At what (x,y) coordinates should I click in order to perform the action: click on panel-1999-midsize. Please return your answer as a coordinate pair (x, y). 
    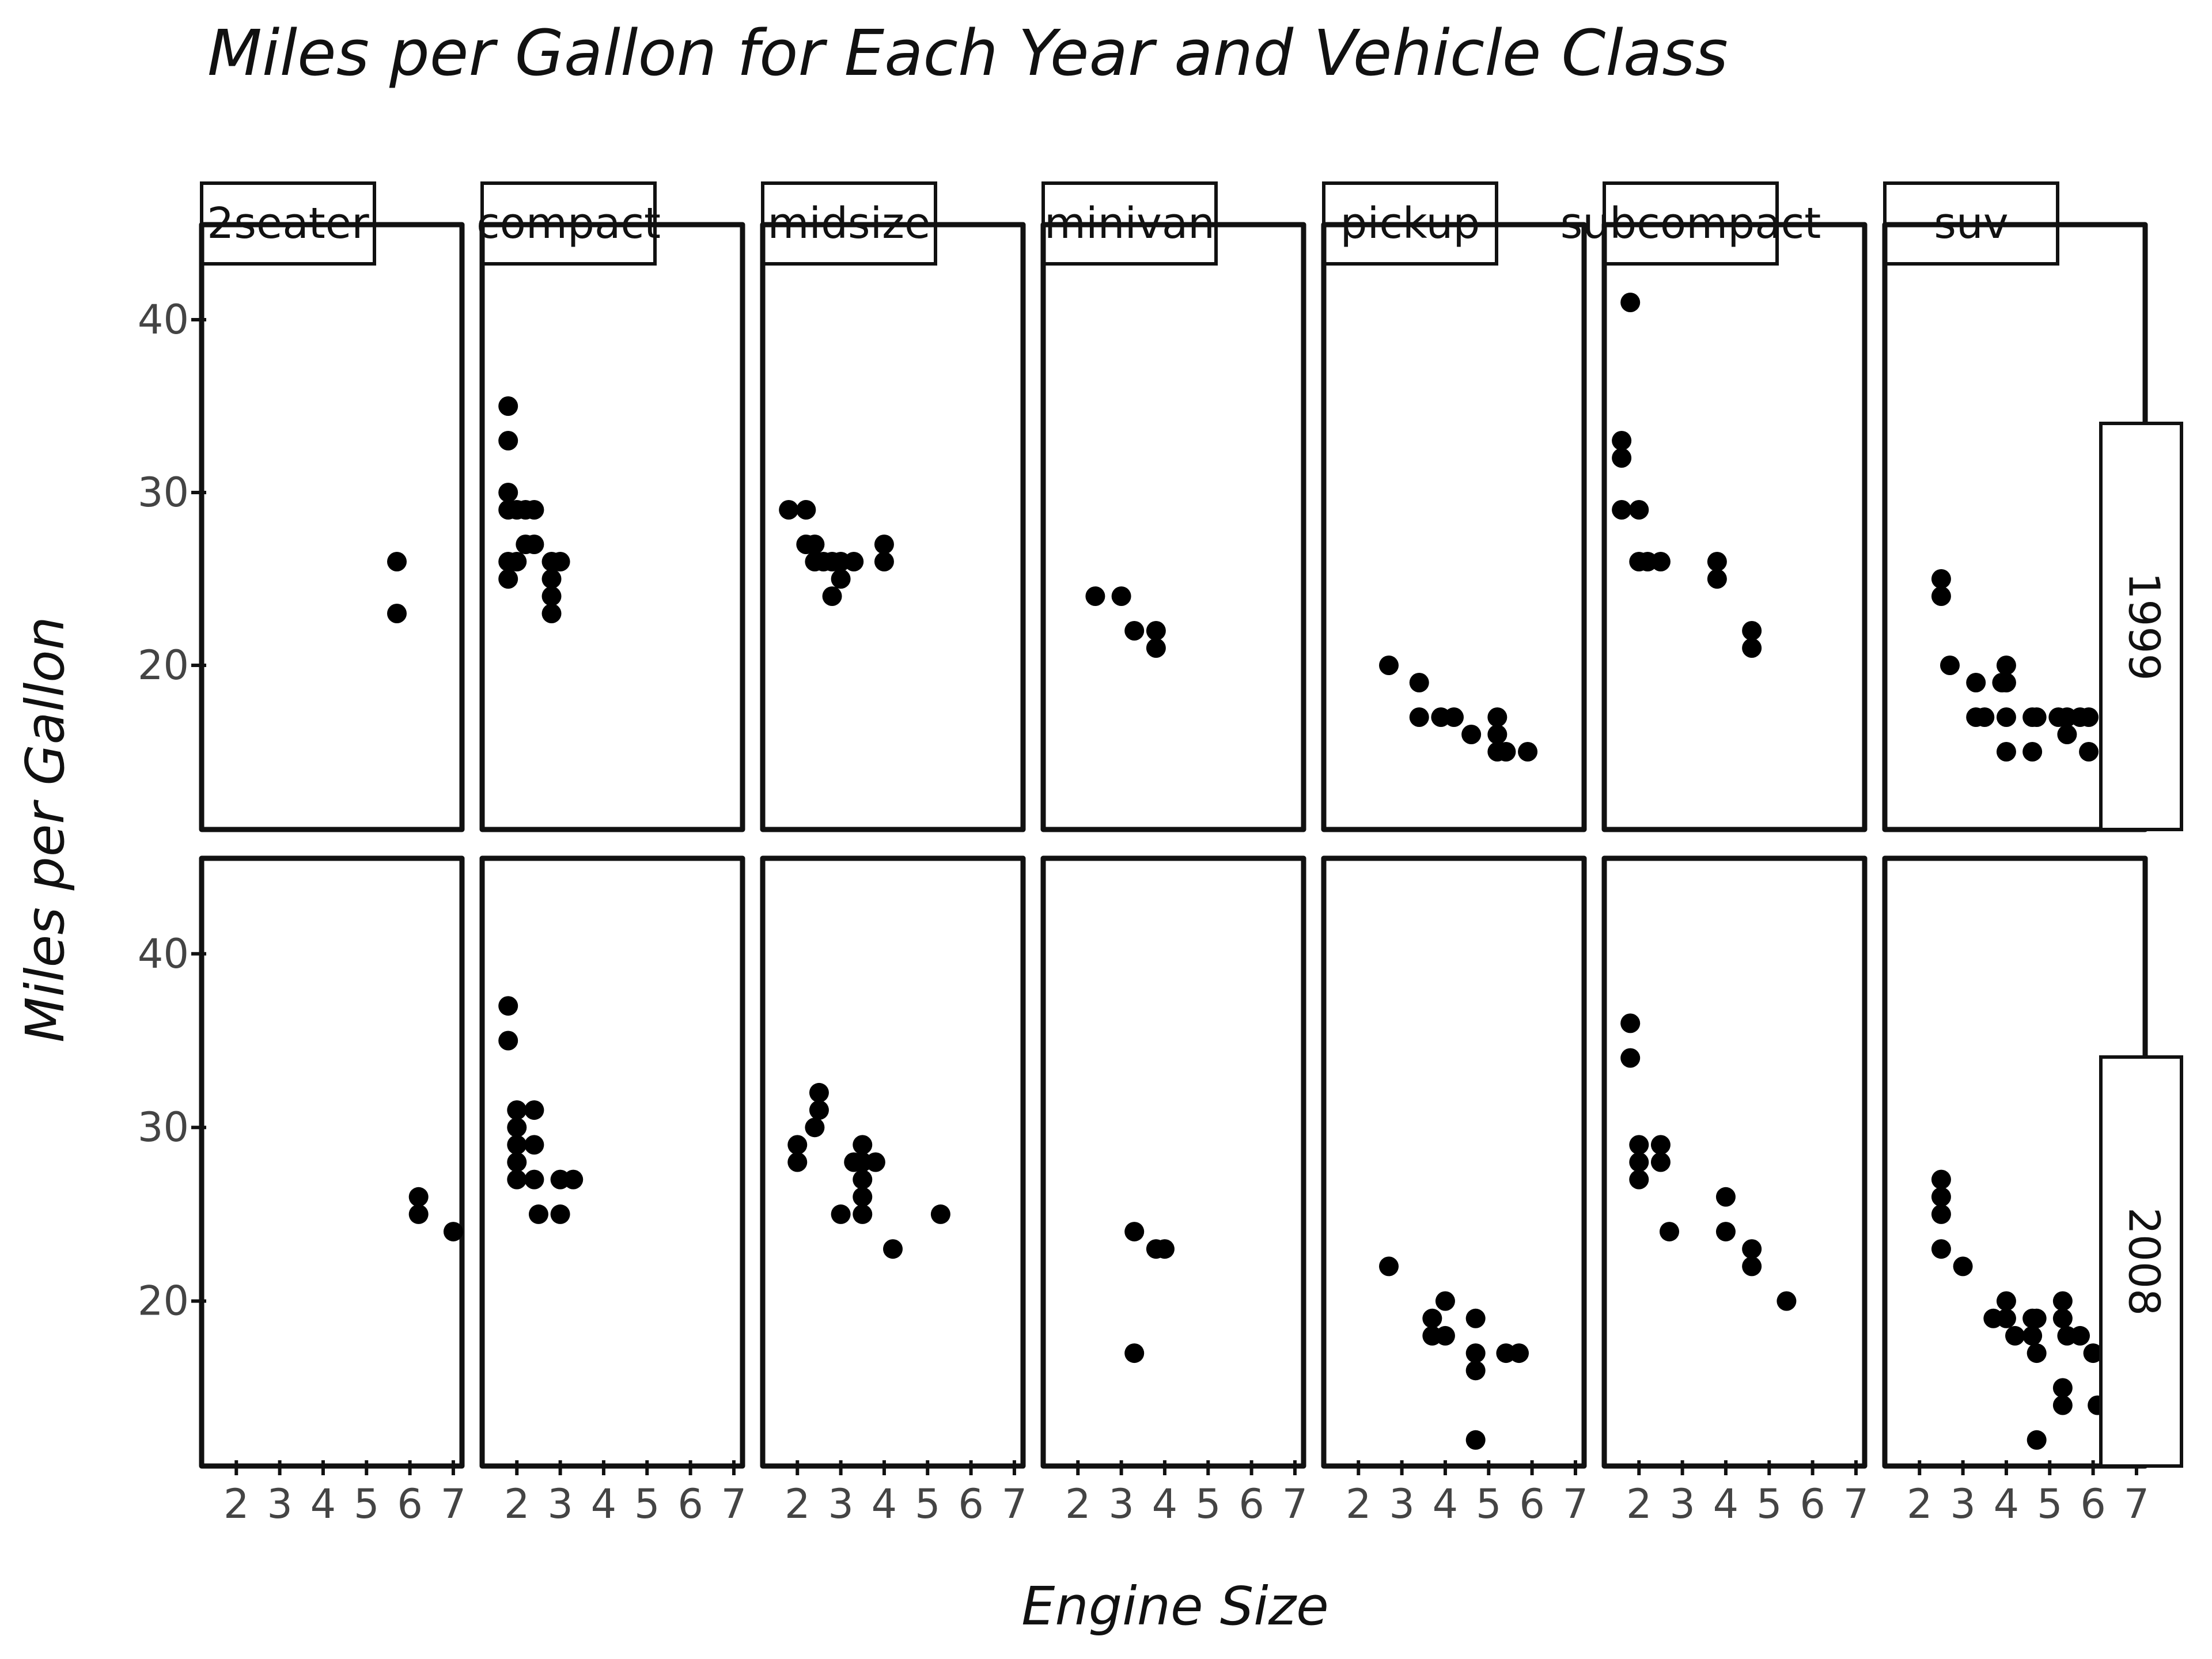
    Looking at the image, I should click on (893, 527).